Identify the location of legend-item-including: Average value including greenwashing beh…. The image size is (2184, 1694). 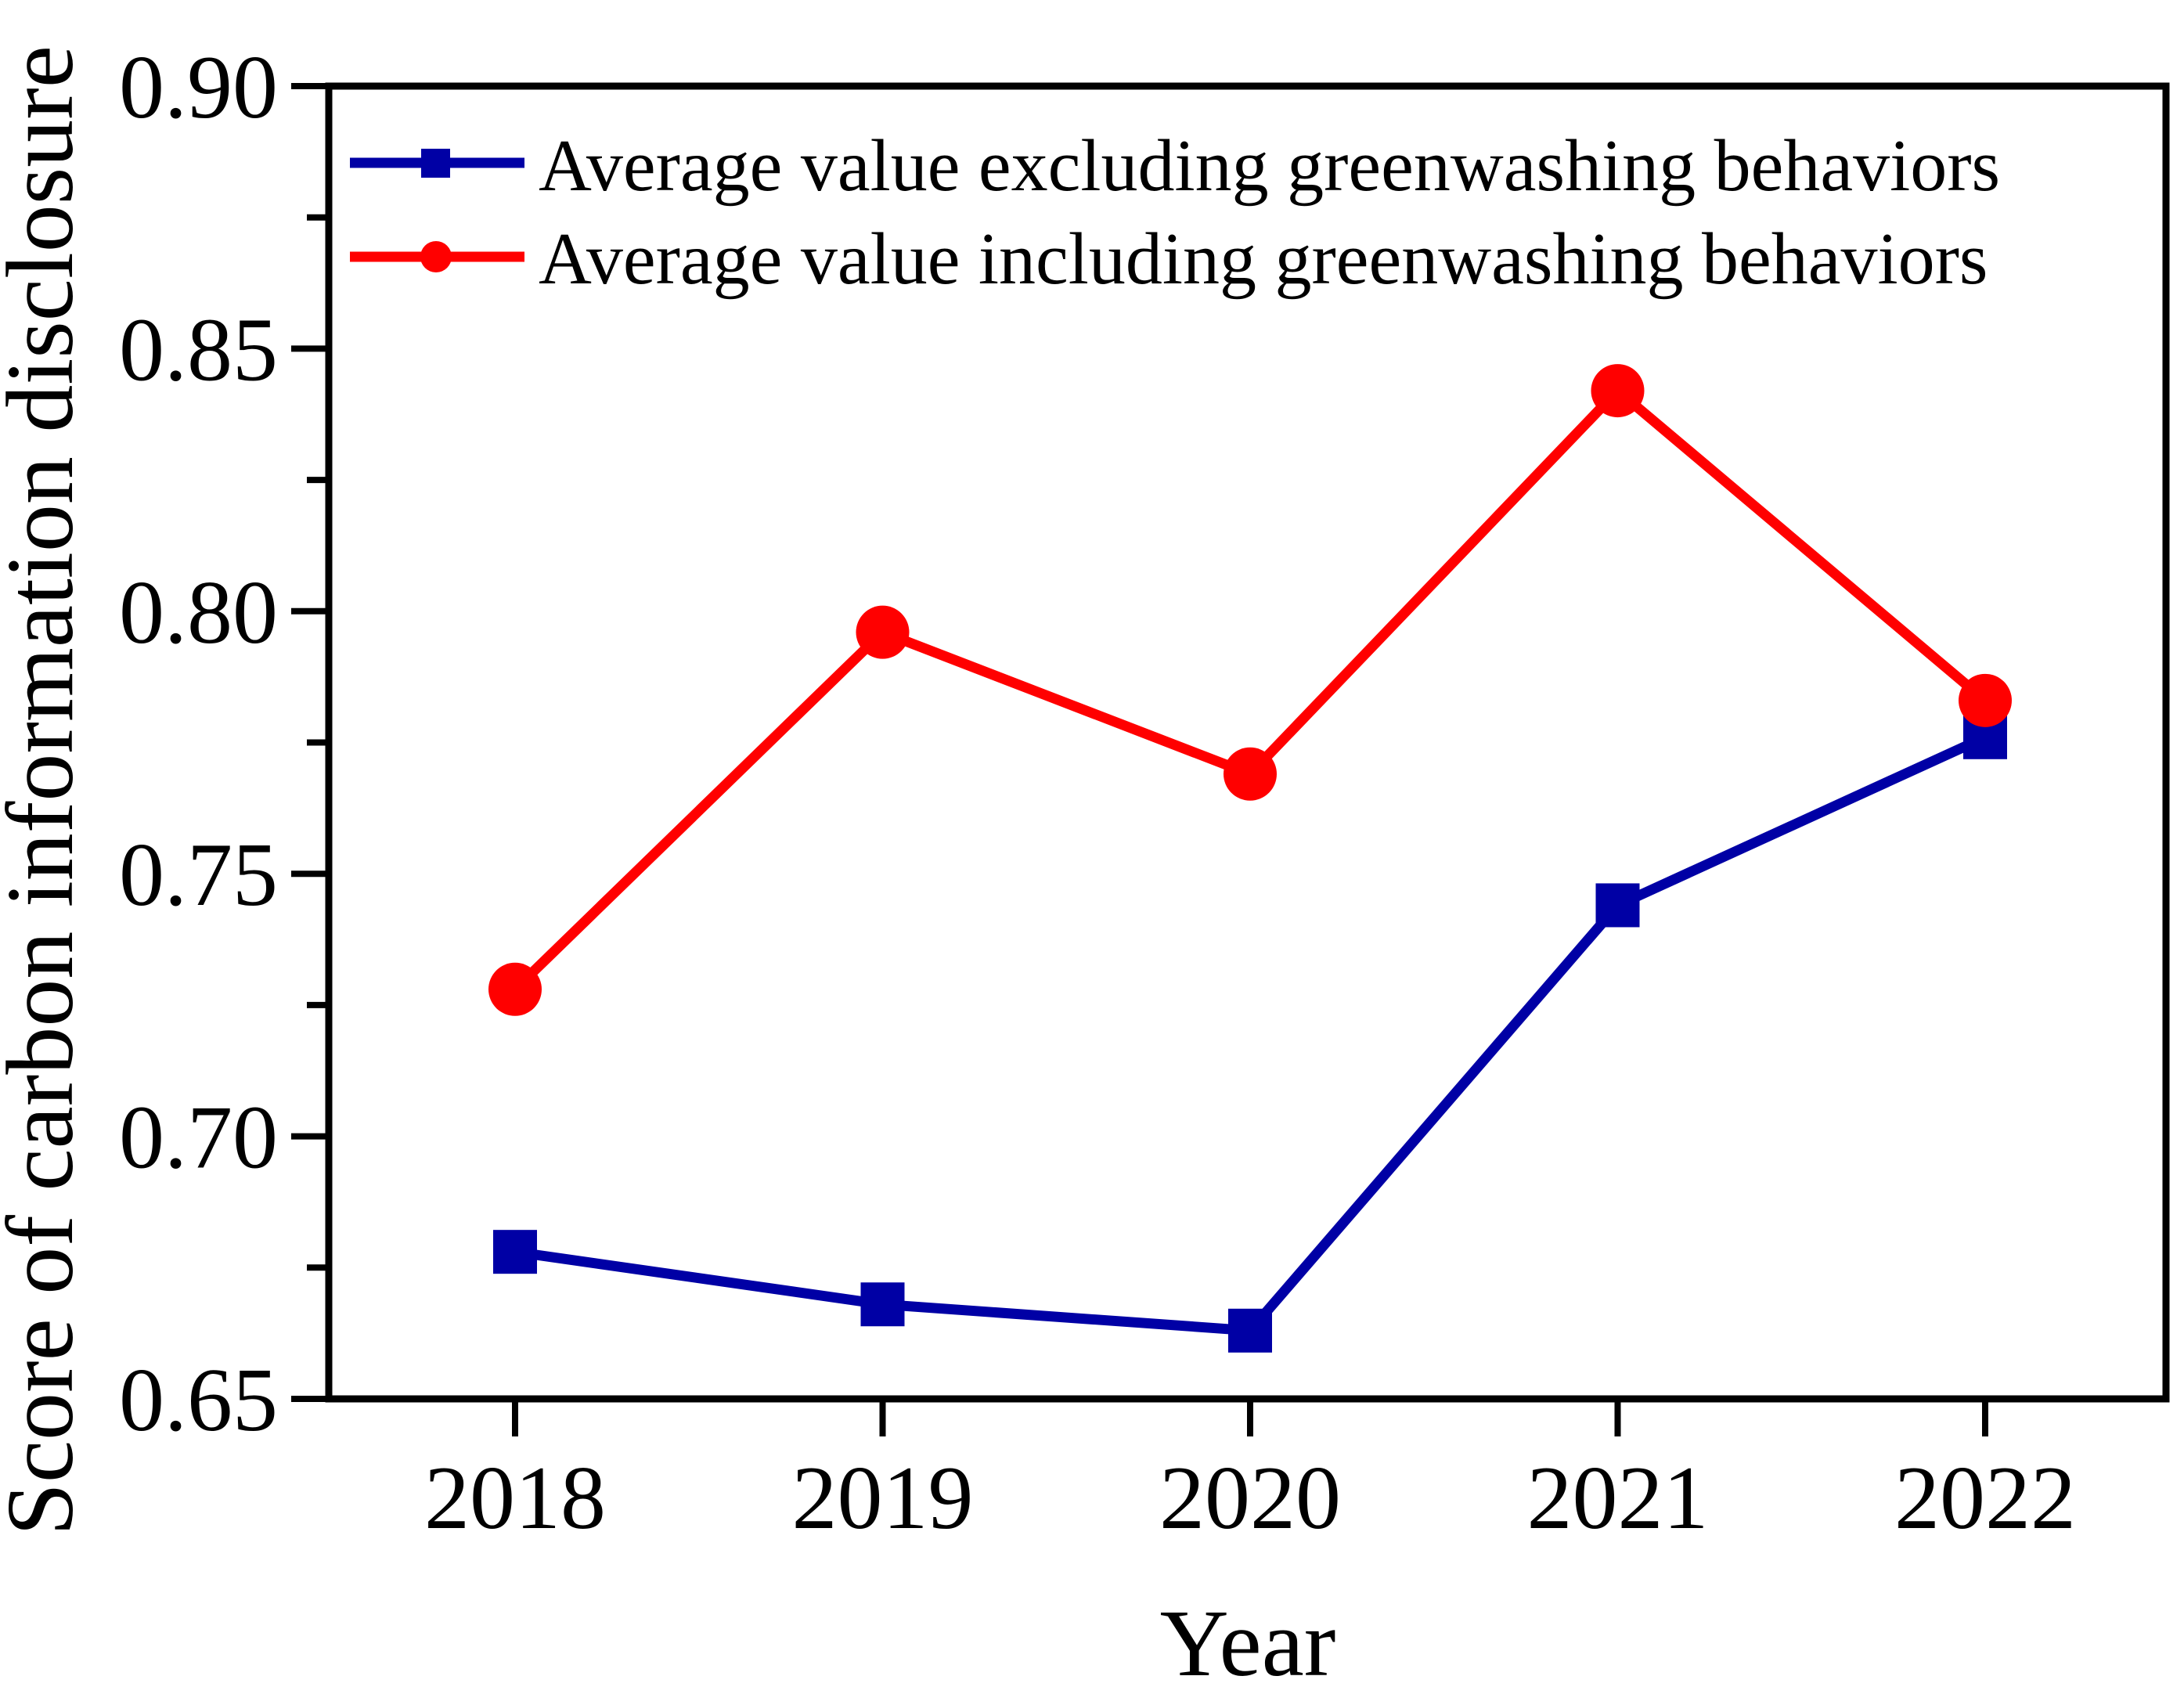
(1169, 259).